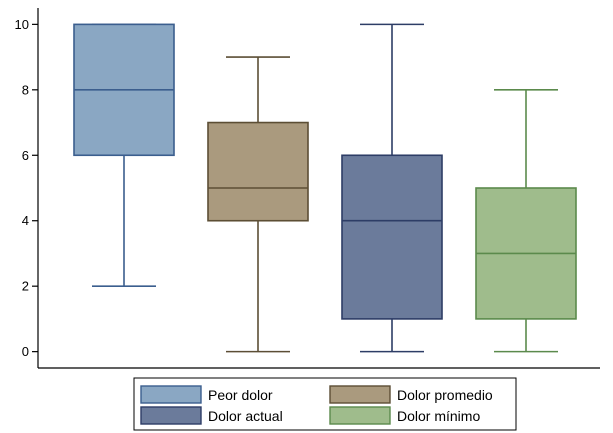  I want to click on y-ticks: 0 2 4 6 8 10, so click(26, 188).